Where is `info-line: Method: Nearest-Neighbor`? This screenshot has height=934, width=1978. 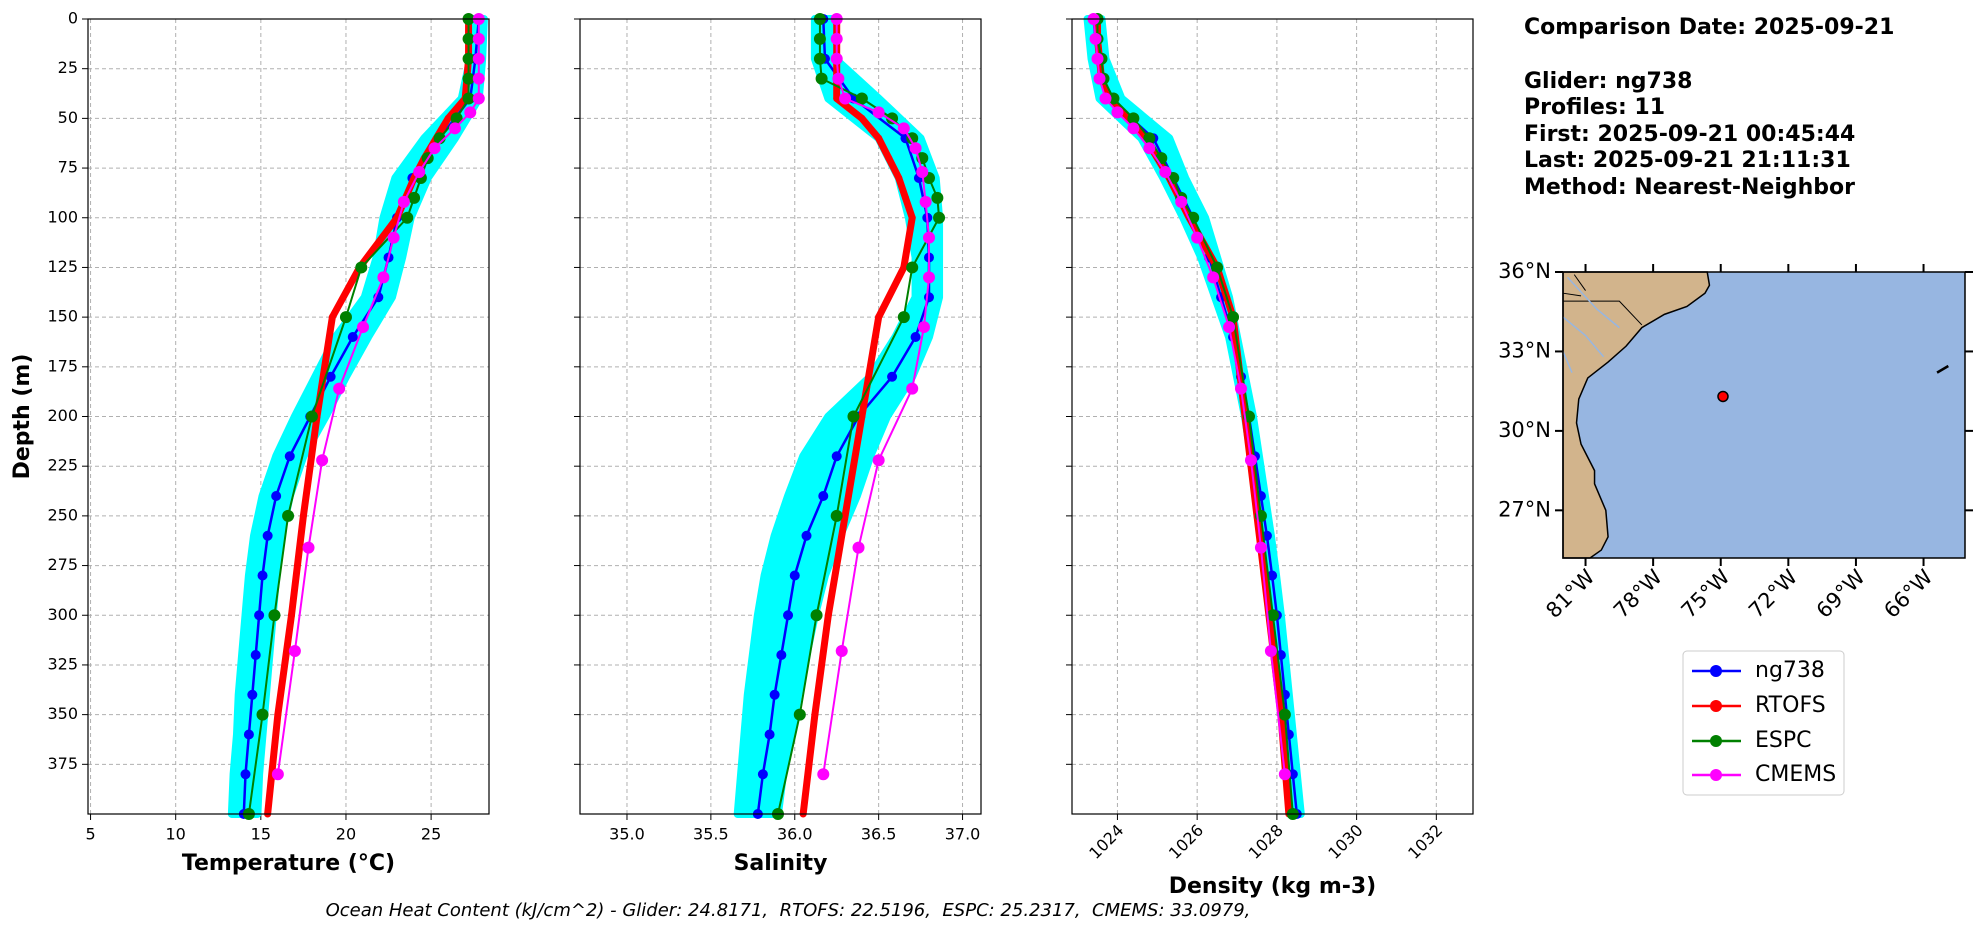
info-line: Method: Nearest-Neighbor is located at coordinates (1689, 187).